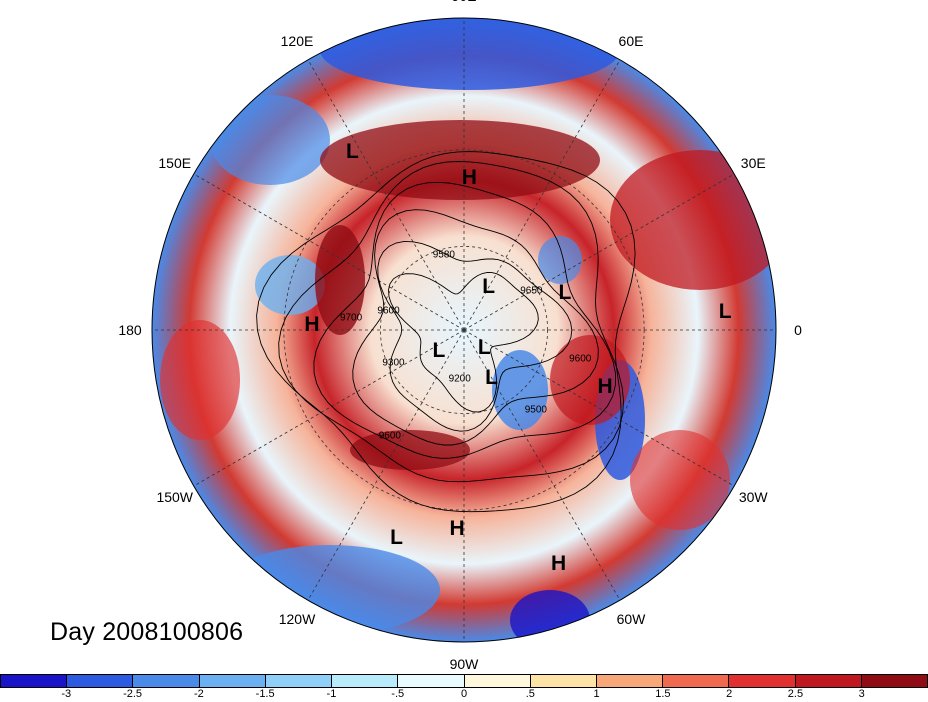 The height and width of the screenshot is (702, 928). Describe the element at coordinates (464, 2) in the screenshot. I see `longitude-label: 90E` at that location.